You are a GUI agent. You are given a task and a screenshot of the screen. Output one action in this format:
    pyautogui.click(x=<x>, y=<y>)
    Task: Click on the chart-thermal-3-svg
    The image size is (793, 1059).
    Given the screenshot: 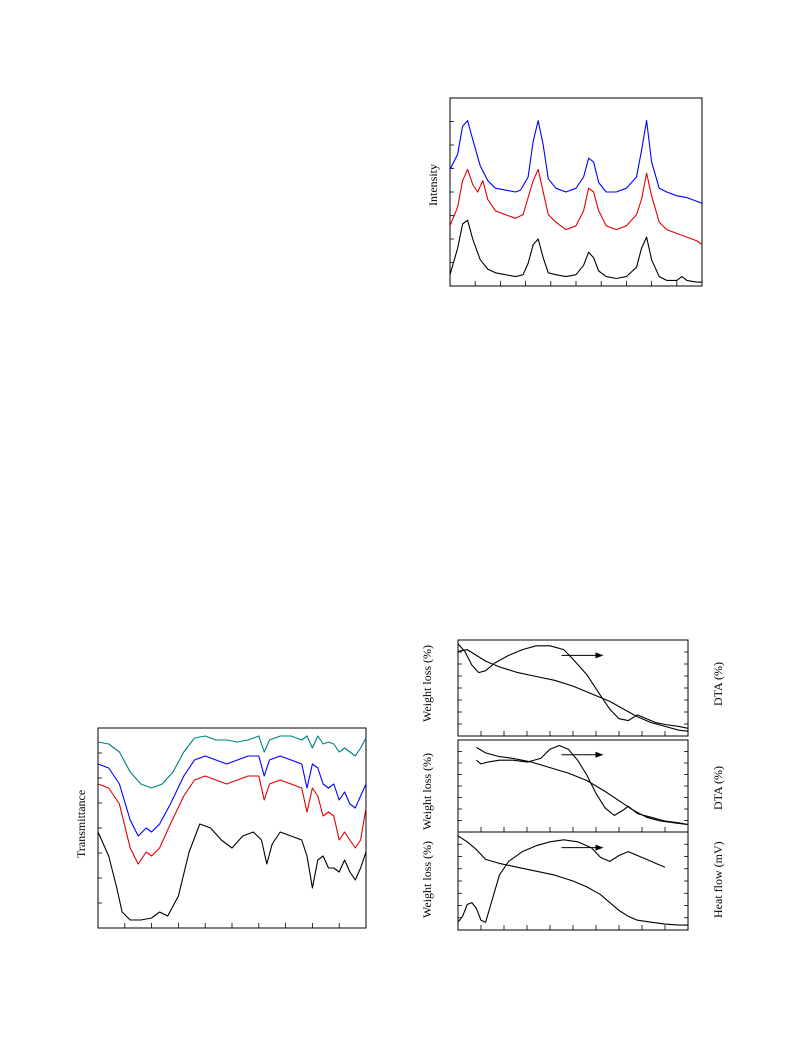 What is the action you would take?
    pyautogui.click(x=573, y=881)
    